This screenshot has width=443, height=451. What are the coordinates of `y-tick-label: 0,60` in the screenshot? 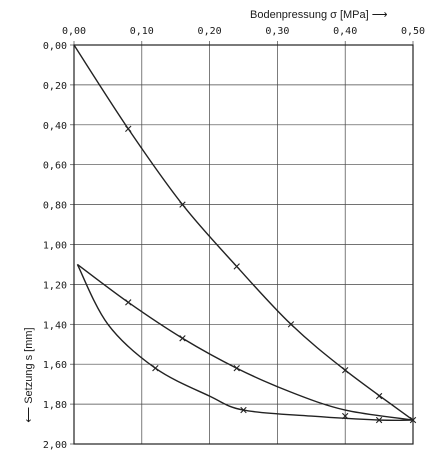 It's located at (55, 166).